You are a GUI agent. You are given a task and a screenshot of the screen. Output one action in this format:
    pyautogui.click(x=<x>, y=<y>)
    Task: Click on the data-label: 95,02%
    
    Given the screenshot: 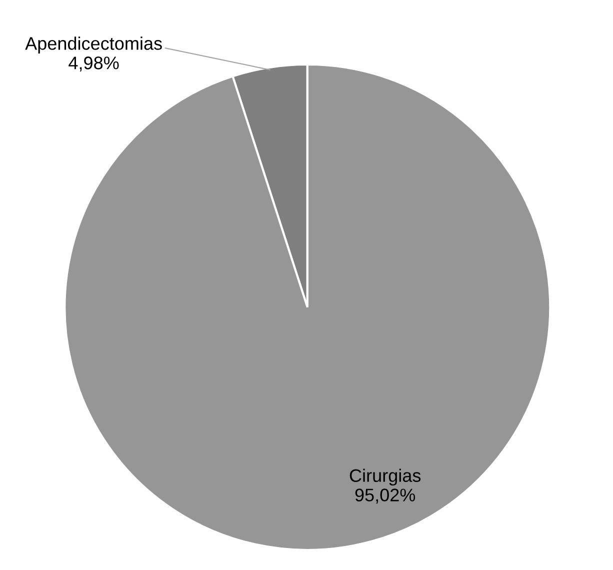 What is the action you would take?
    pyautogui.click(x=385, y=496)
    